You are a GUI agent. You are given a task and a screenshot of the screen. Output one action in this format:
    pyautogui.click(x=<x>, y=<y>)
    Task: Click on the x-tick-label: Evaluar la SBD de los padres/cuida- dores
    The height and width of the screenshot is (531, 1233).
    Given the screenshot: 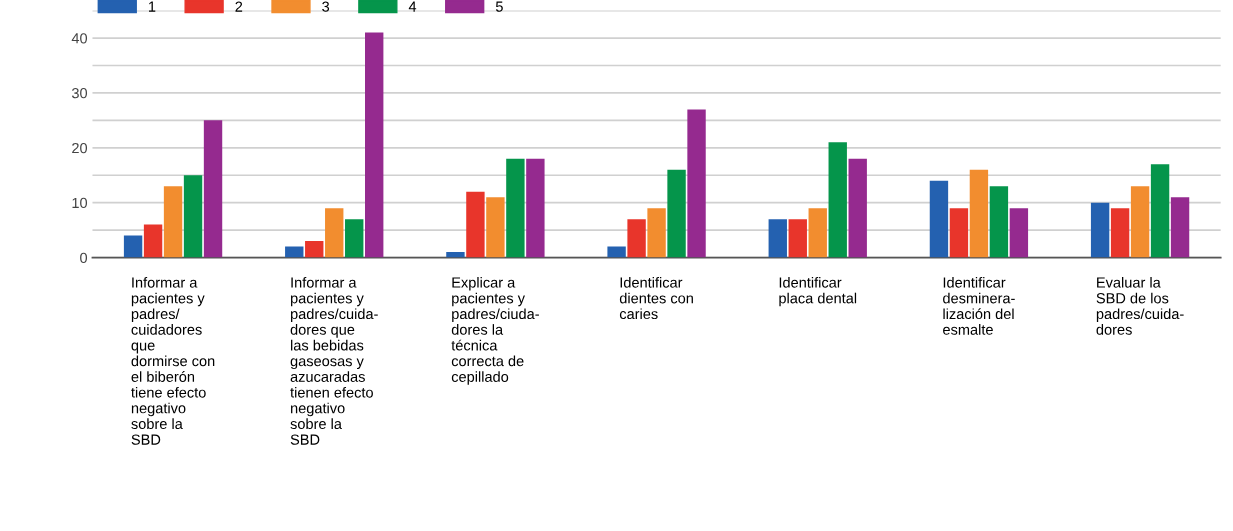 What is the action you would take?
    pyautogui.click(x=1140, y=305)
    